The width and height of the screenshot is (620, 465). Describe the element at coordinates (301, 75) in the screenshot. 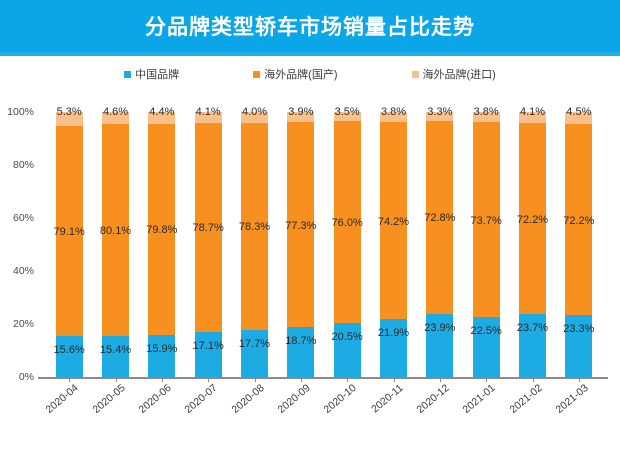

I see `legend-label: 海外品牌(国产)` at that location.